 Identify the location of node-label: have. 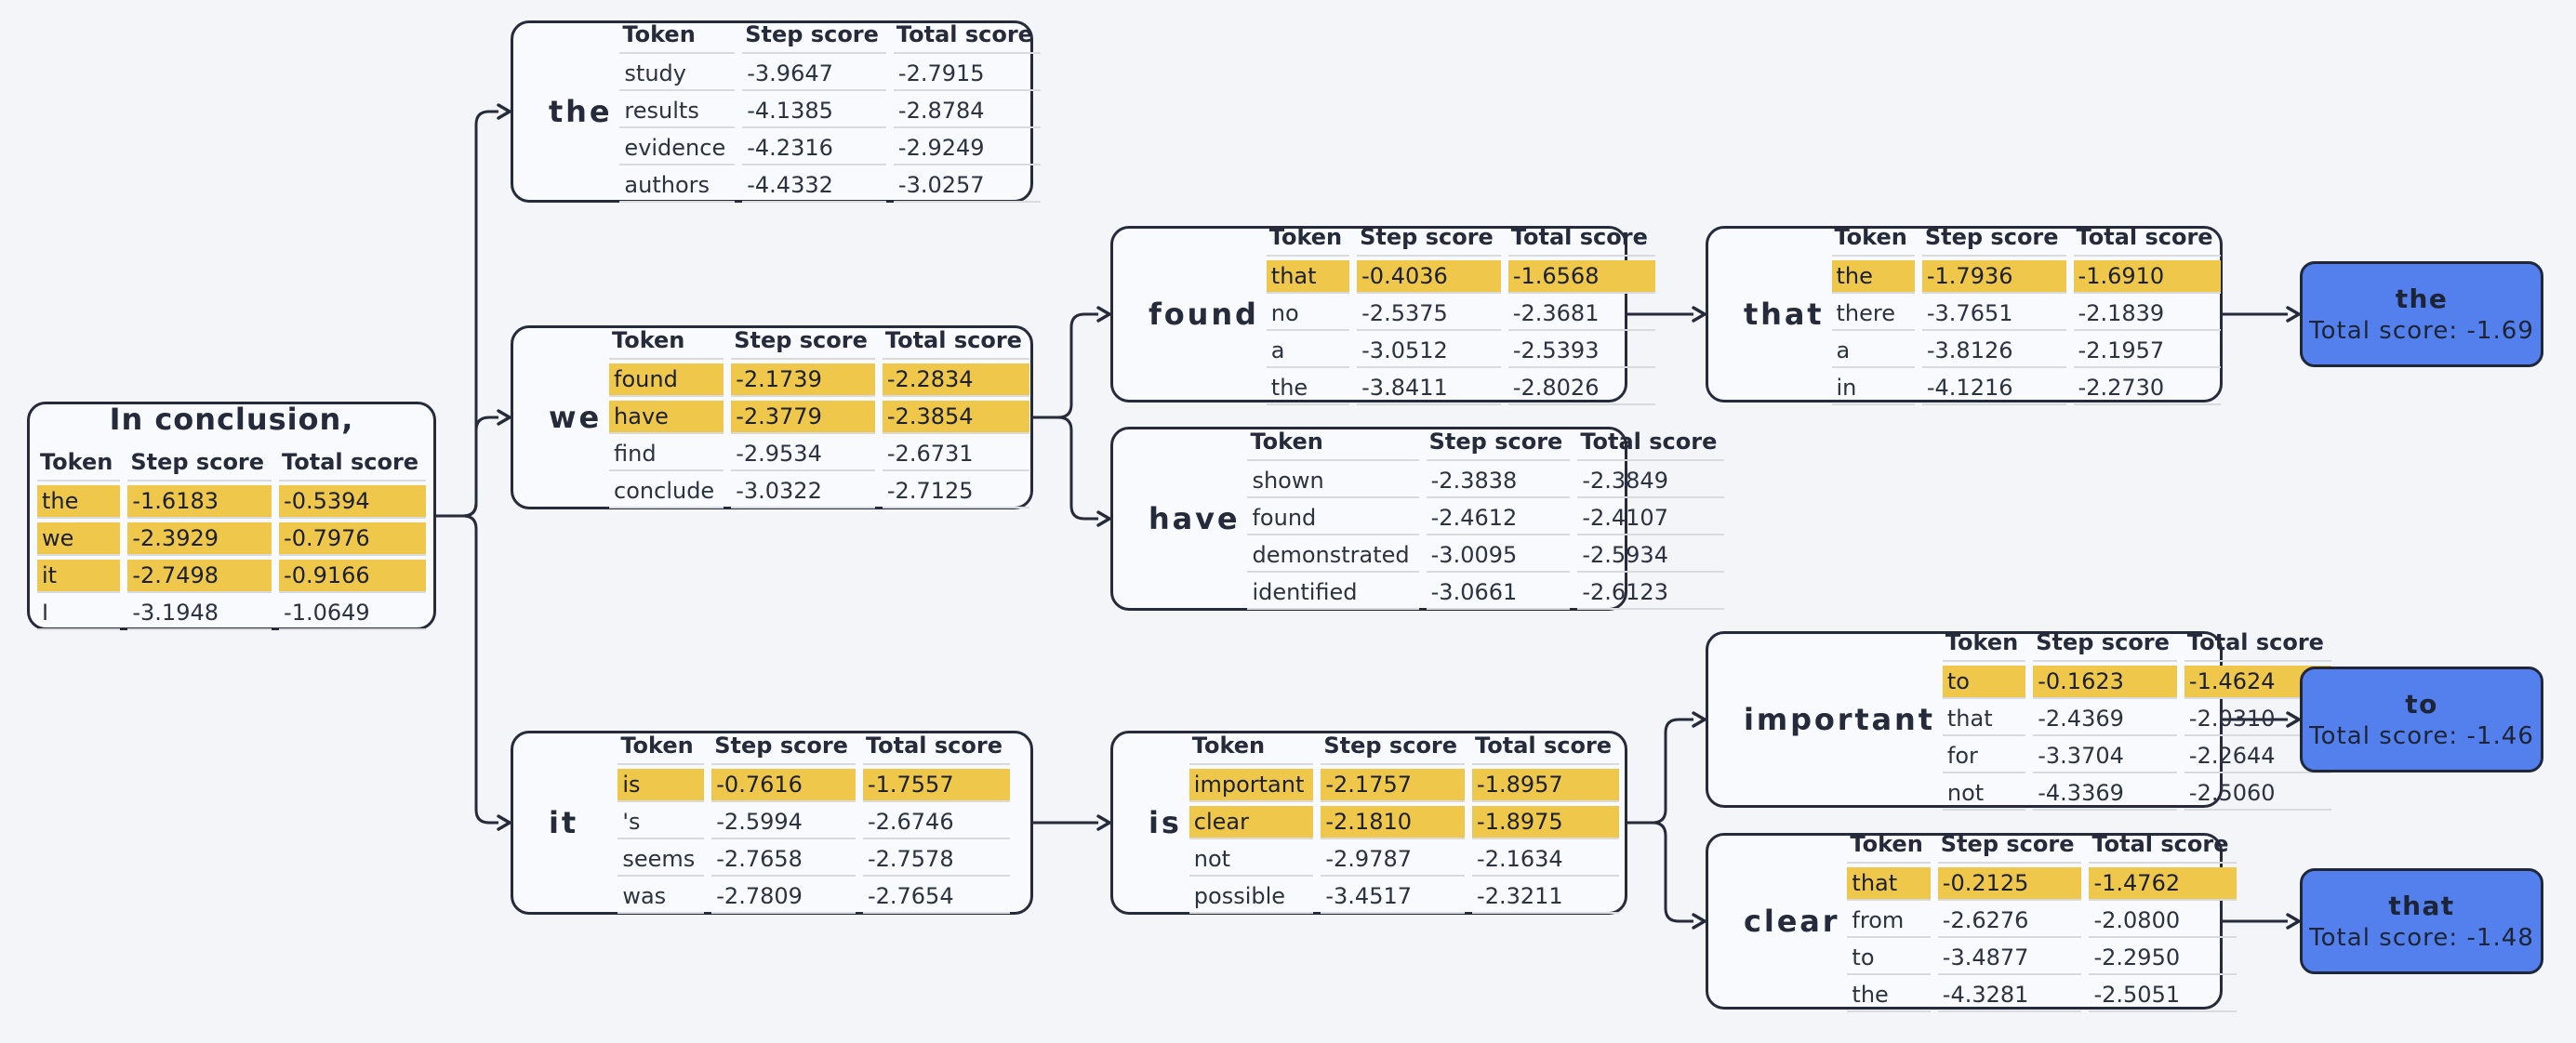
(1195, 518).